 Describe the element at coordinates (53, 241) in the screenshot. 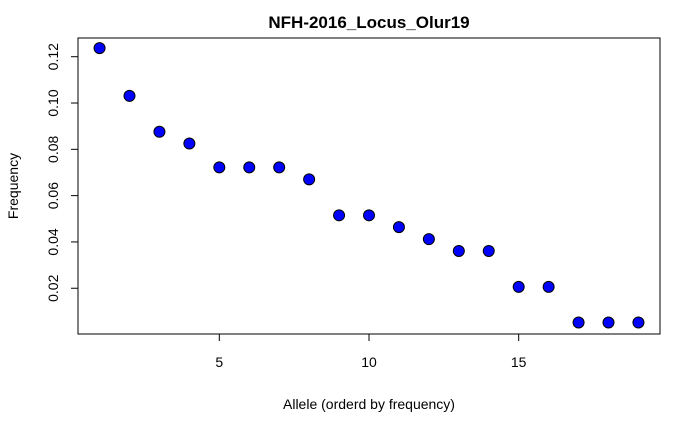

I see `y-tick-label: 0.04` at that location.